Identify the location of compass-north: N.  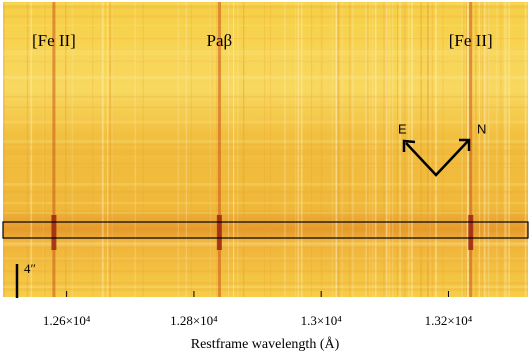
(481, 128).